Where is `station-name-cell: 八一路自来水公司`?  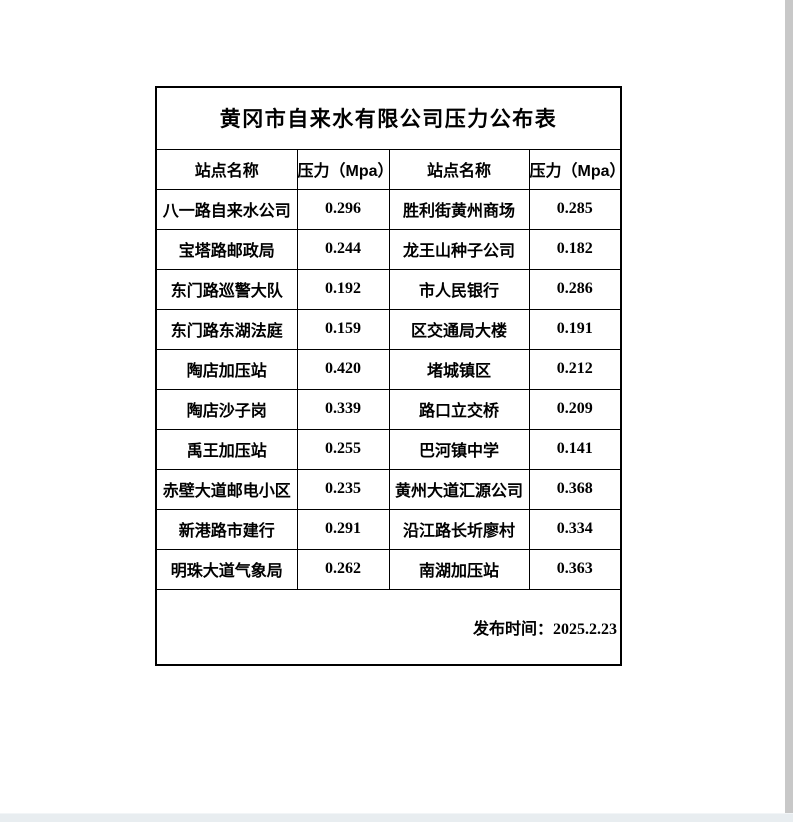 station-name-cell: 八一路自来水公司 is located at coordinates (226, 209).